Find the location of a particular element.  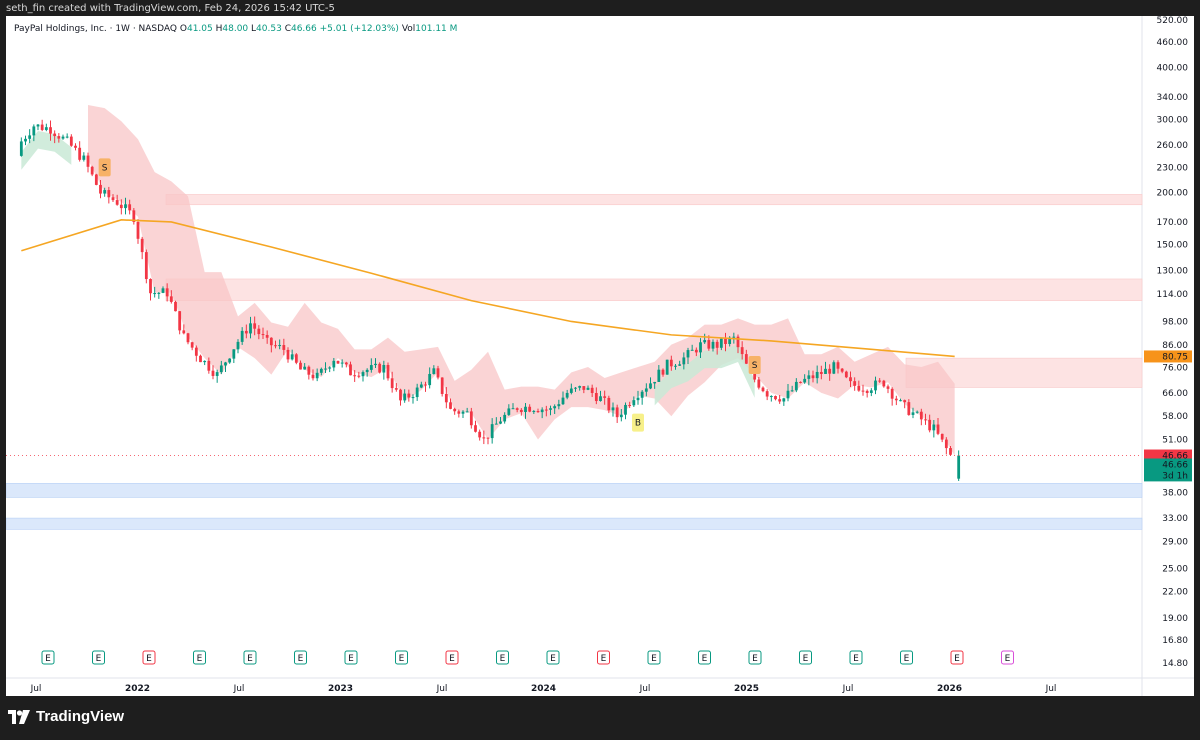

price-tick-label: 29.00 is located at coordinates (1175, 542).